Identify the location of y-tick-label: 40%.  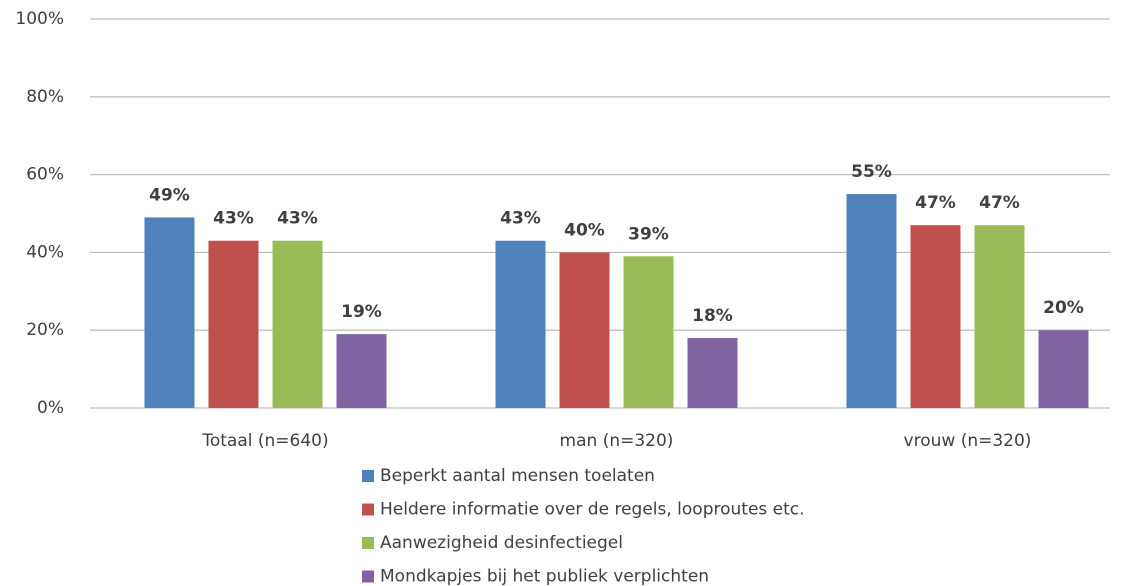
(45, 252).